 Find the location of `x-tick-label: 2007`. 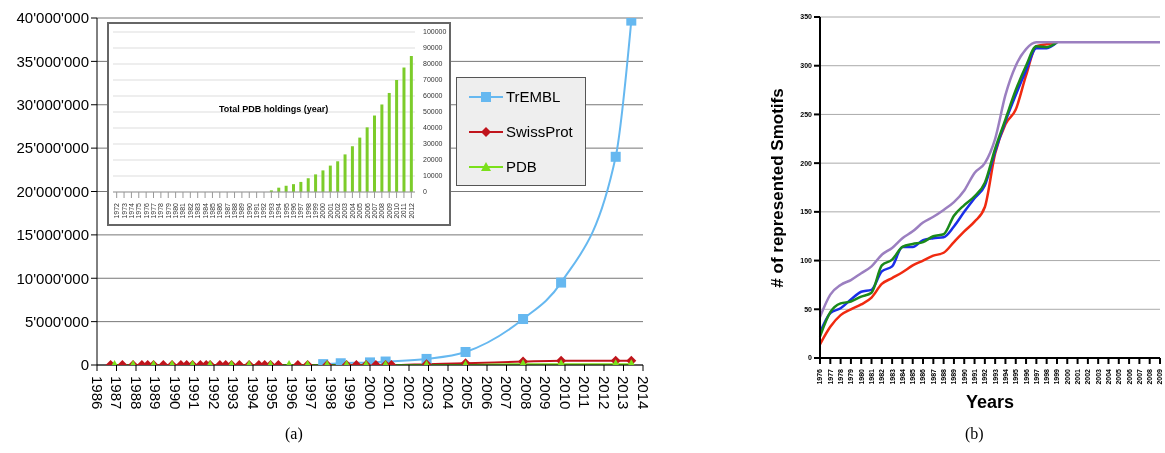

x-tick-label: 2007 is located at coordinates (507, 393).